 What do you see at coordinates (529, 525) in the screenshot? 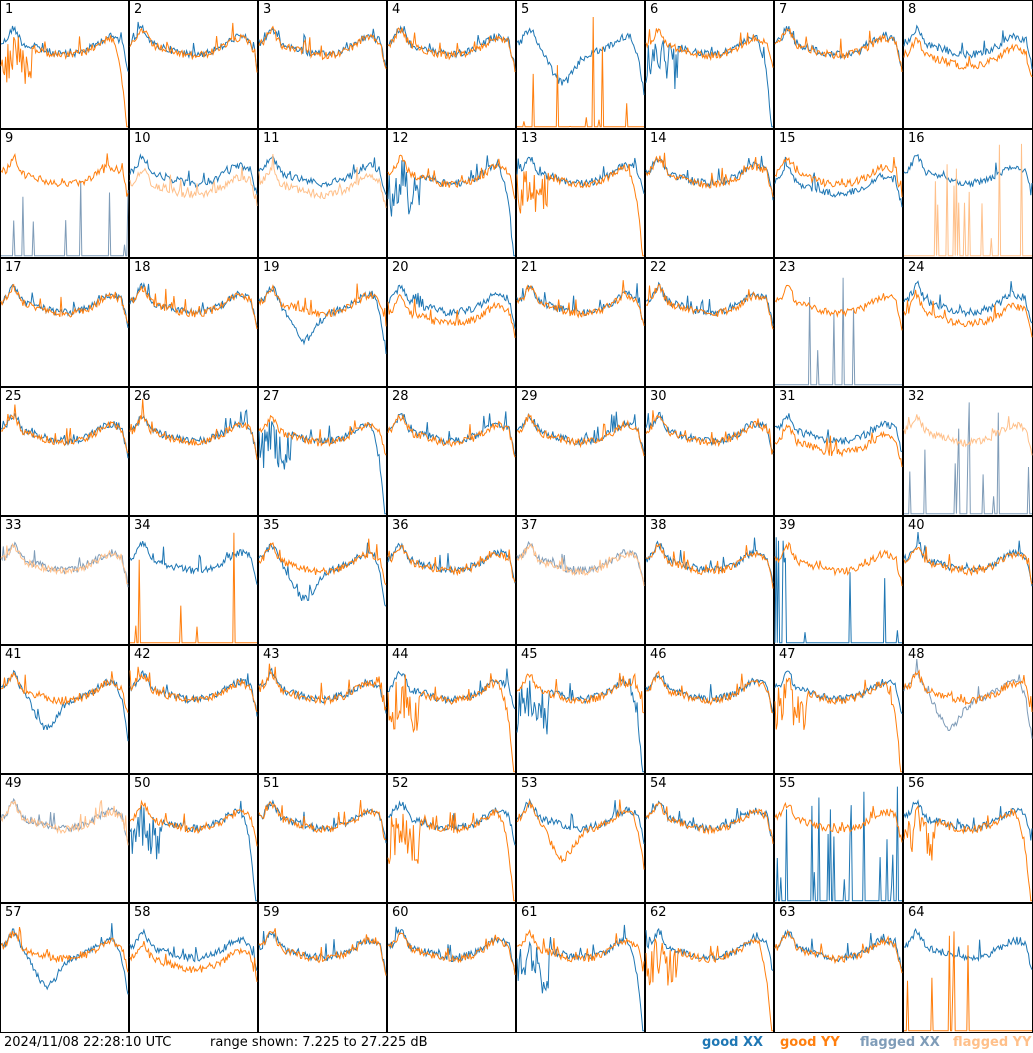
I see `panel-label: 37` at bounding box center [529, 525].